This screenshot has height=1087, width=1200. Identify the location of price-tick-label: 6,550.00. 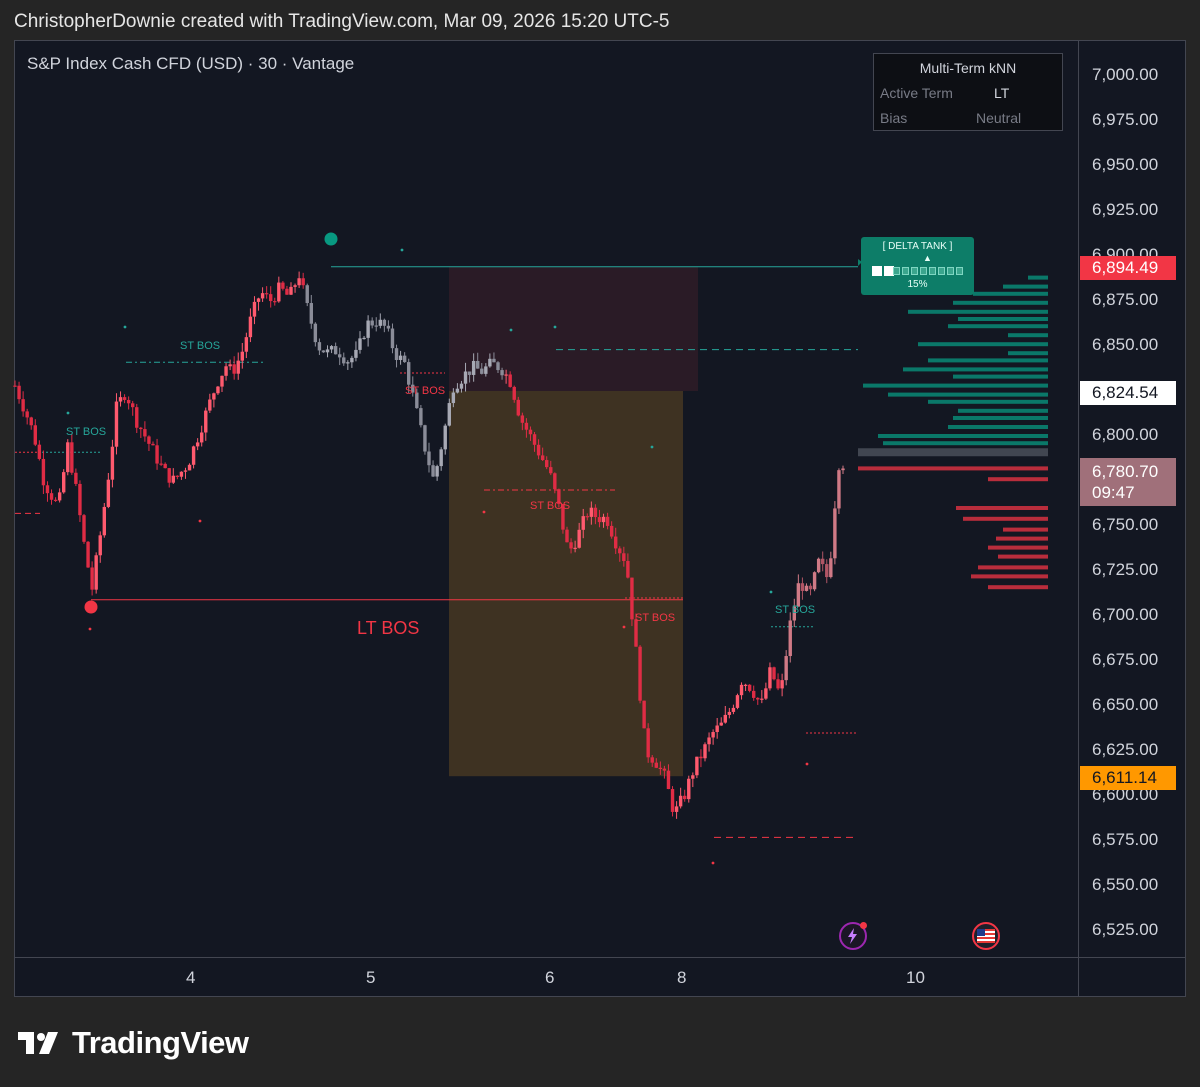
(1125, 884).